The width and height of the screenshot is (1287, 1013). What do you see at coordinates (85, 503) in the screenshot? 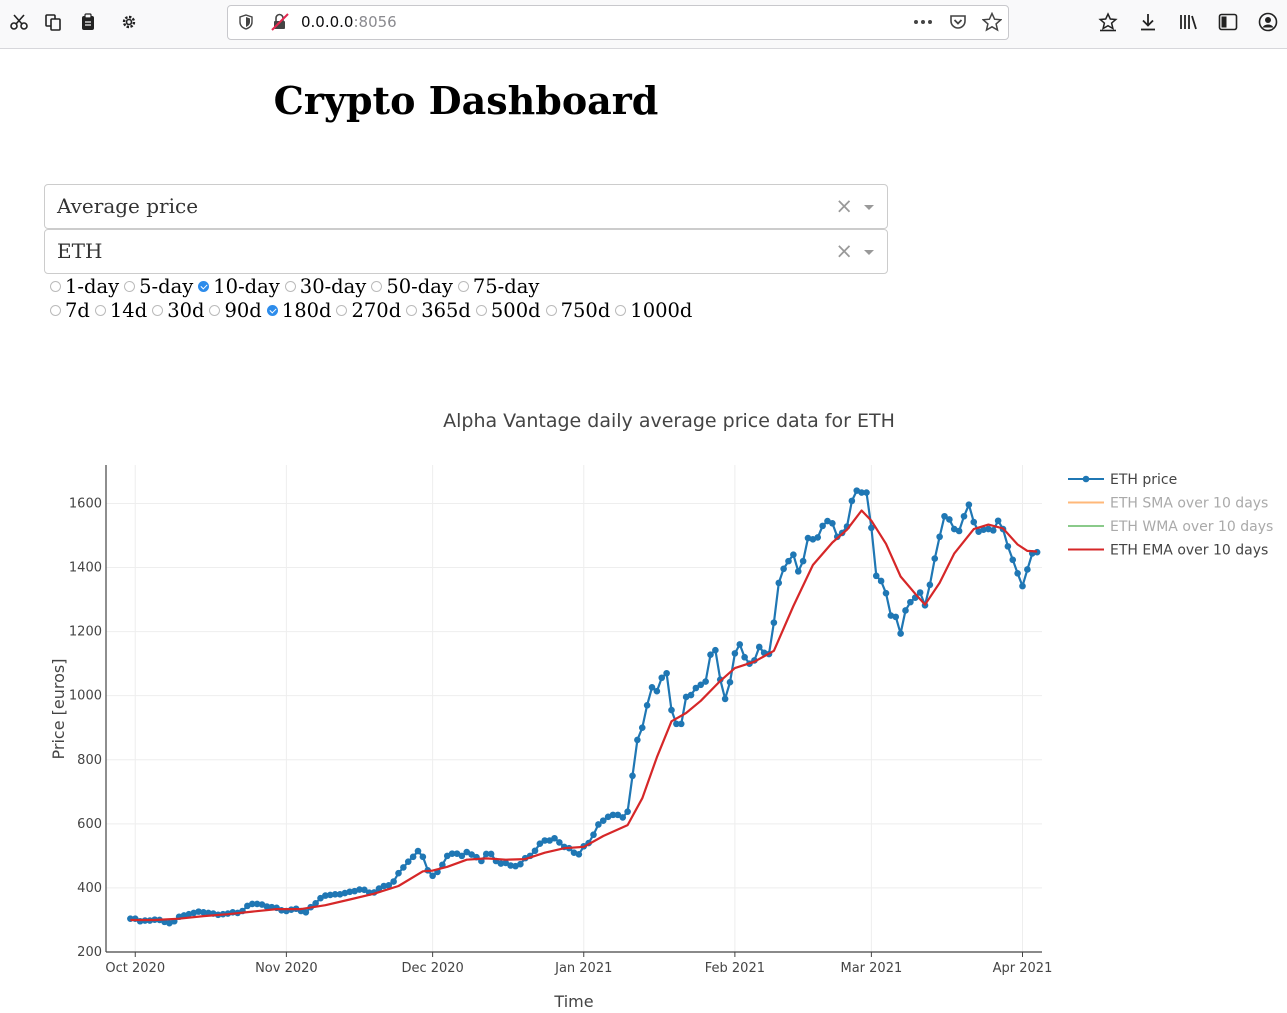
I see `y-tick-label: 1600` at bounding box center [85, 503].